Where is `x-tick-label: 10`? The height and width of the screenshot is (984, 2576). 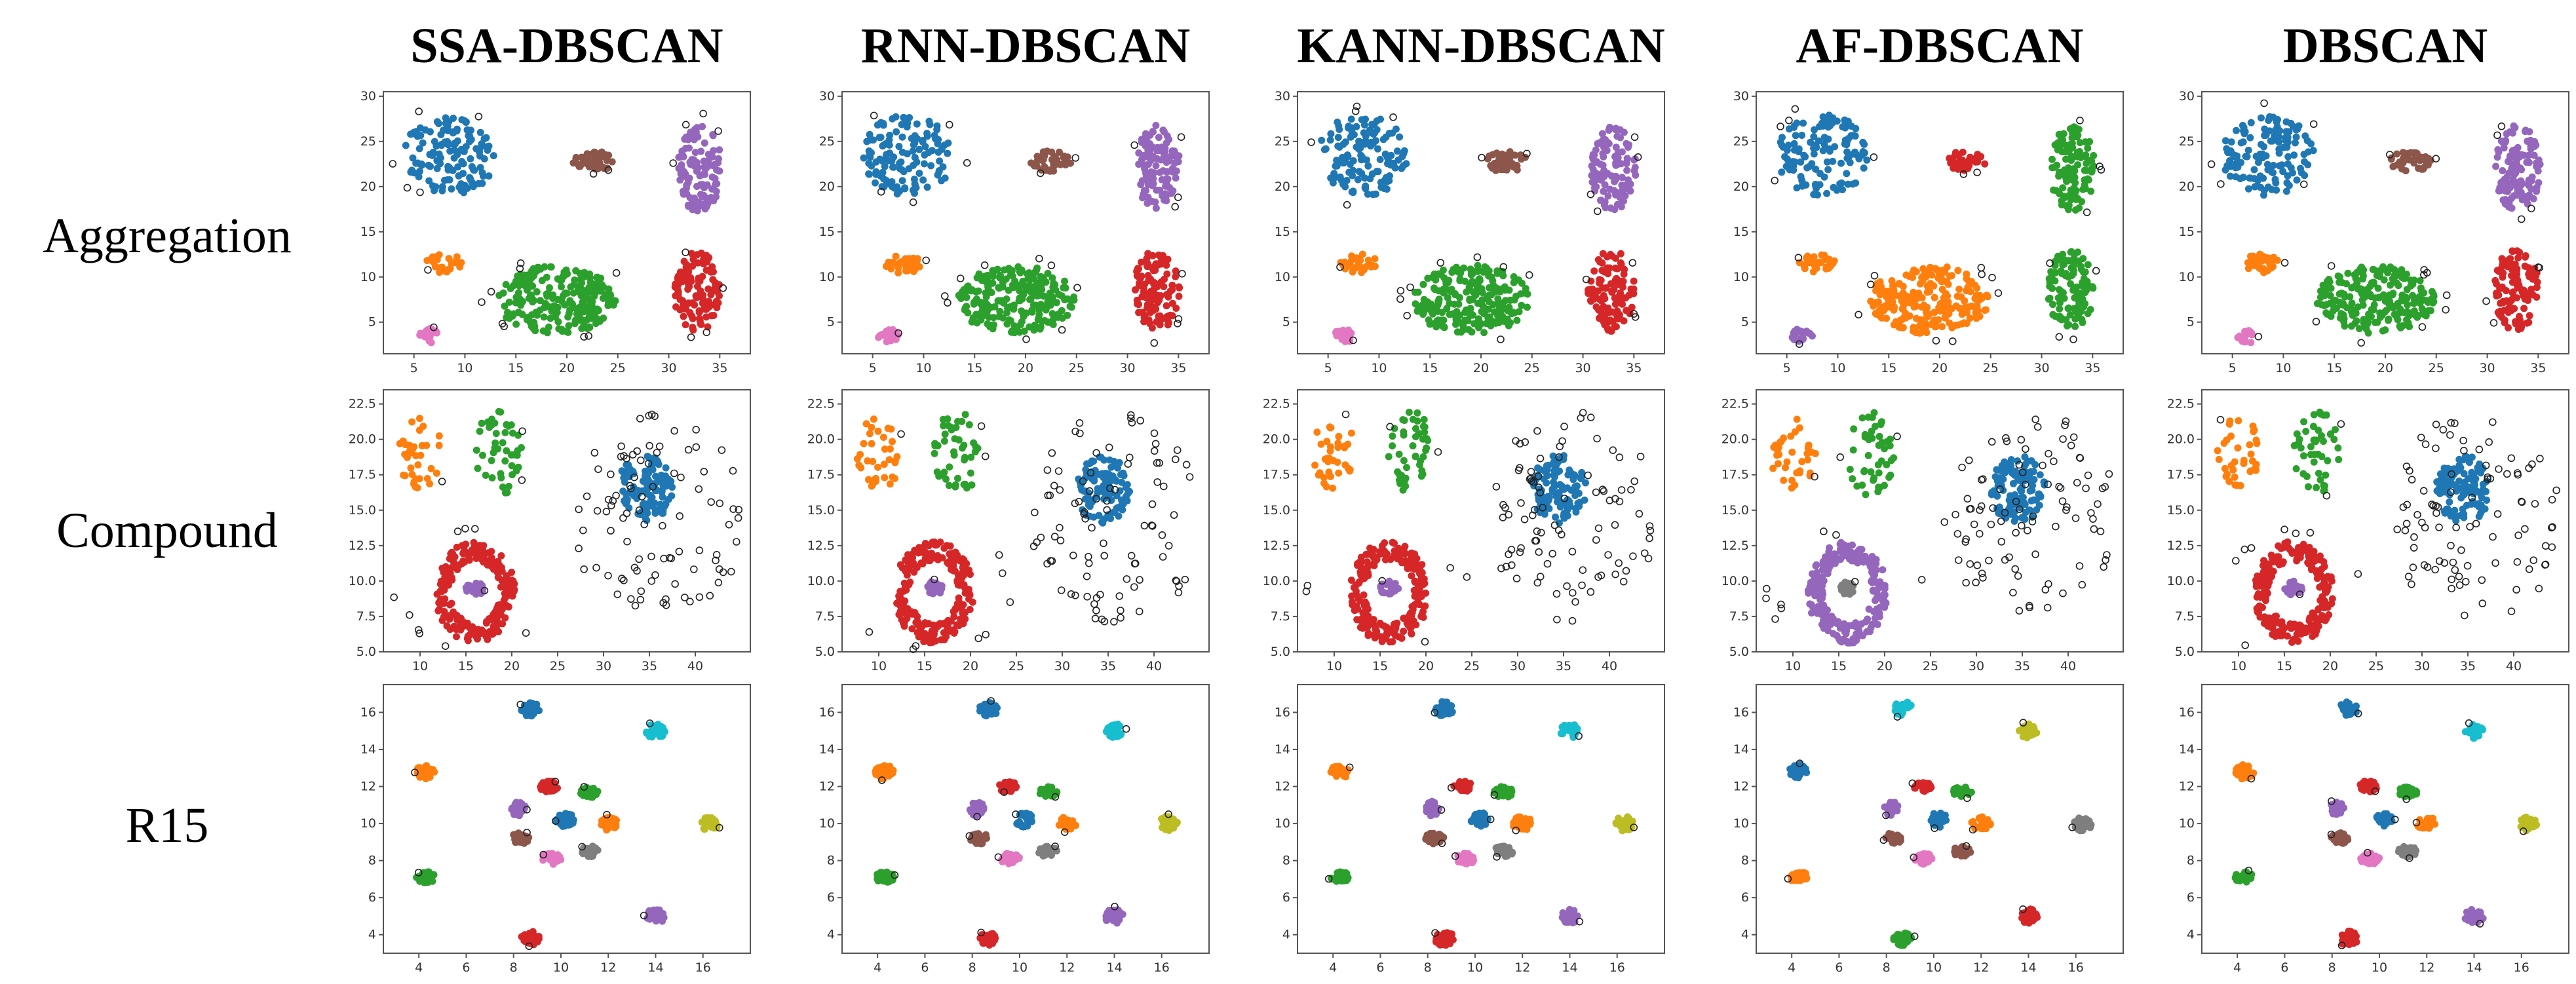 x-tick-label: 10 is located at coordinates (2283, 368).